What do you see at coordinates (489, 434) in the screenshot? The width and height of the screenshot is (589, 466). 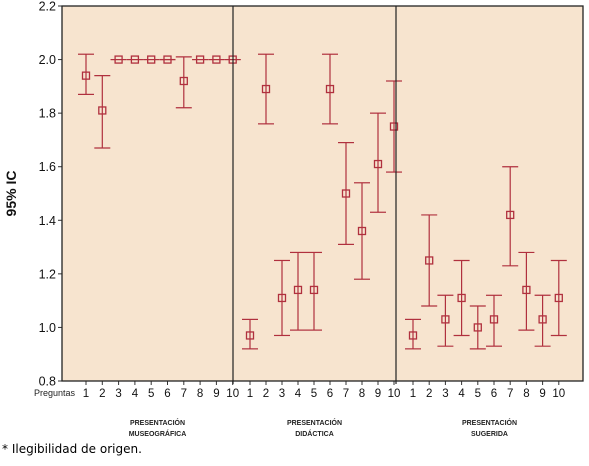 I see `group-label-line2: SUGERIDA` at bounding box center [489, 434].